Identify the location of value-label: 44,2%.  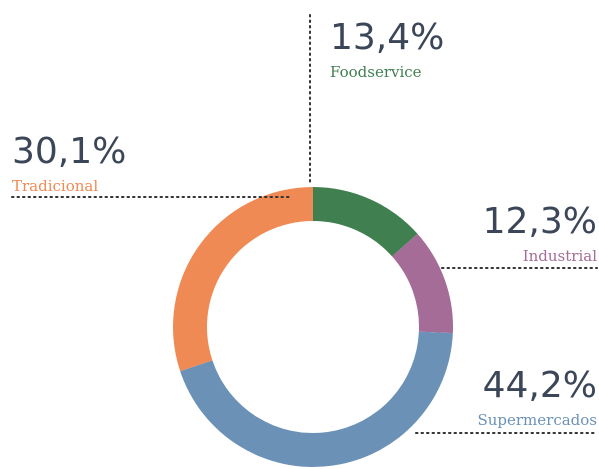
(540, 385).